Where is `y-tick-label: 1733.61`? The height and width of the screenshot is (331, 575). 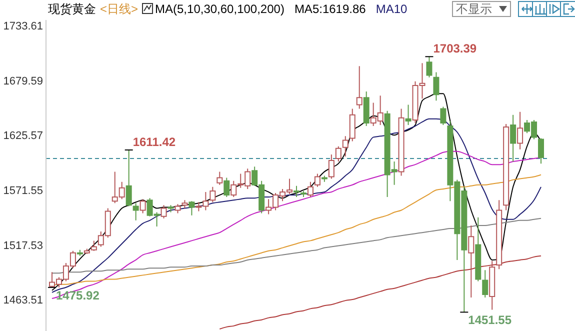
y-tick-label: 1733.61 is located at coordinates (23, 26).